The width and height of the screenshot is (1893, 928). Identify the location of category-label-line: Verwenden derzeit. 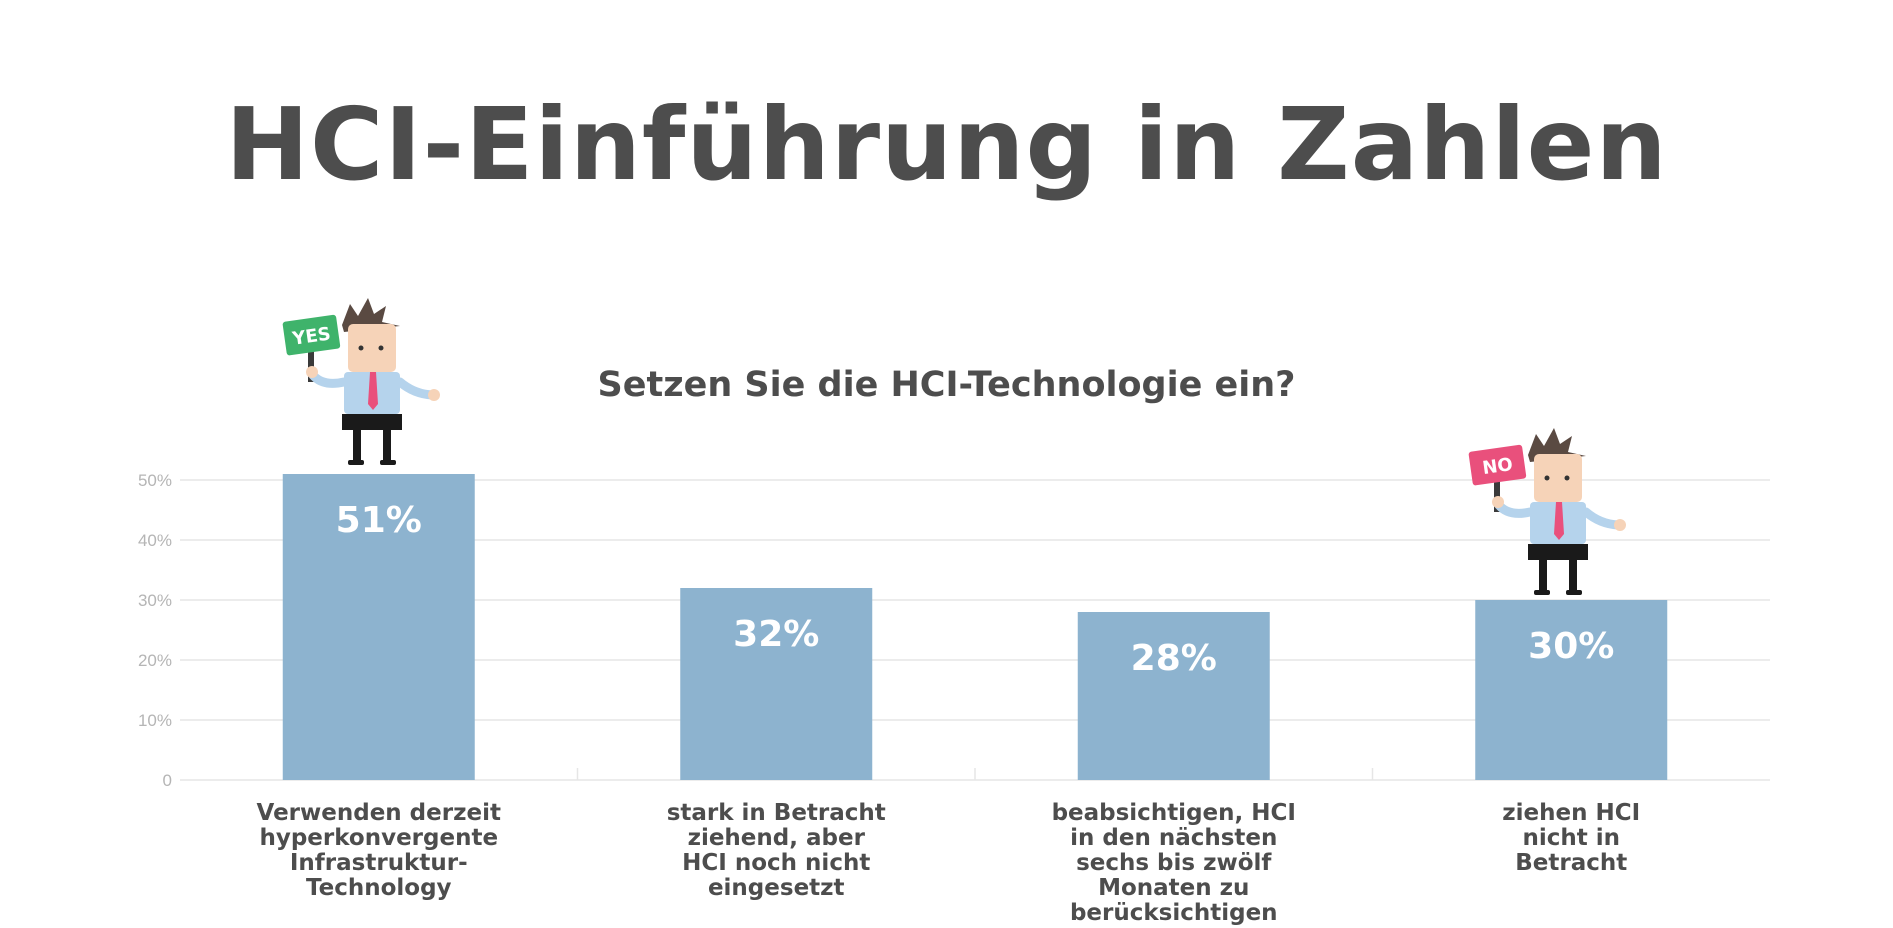
(379, 813).